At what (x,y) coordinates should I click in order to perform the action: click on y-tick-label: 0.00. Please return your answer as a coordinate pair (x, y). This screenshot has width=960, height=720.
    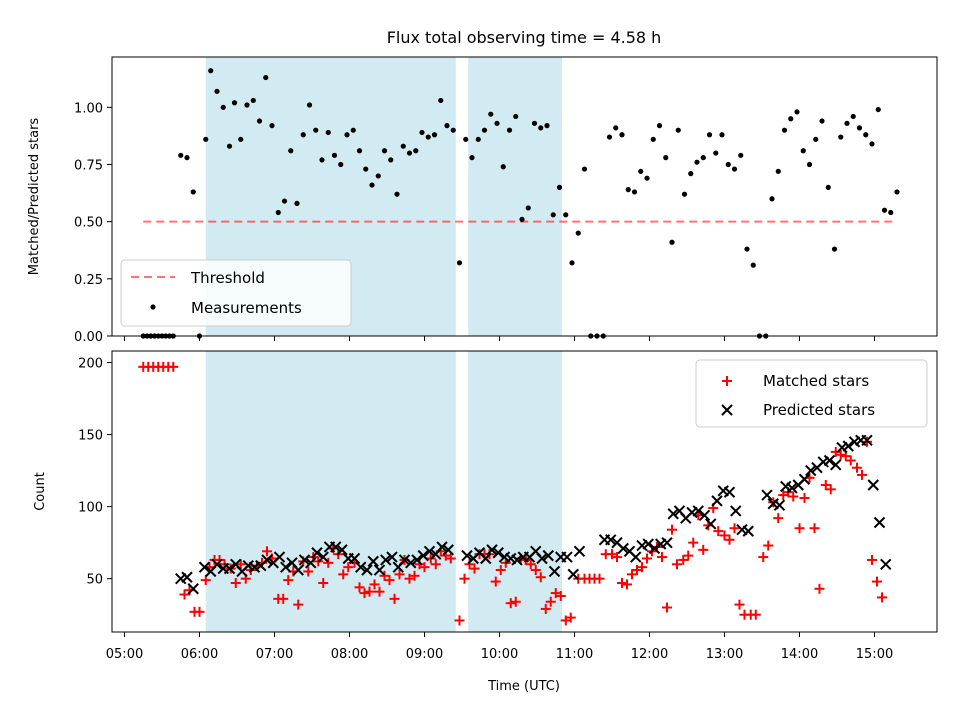
    Looking at the image, I should click on (88, 337).